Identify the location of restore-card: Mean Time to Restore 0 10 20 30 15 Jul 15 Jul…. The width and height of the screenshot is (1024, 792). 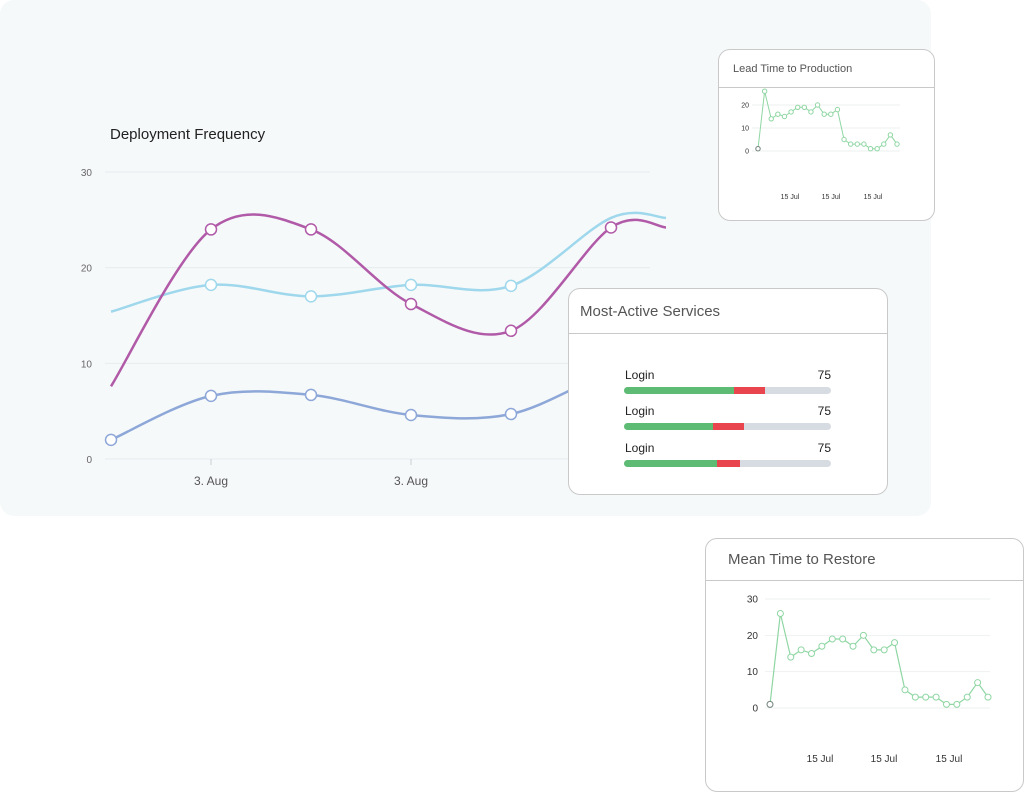
(864, 665).